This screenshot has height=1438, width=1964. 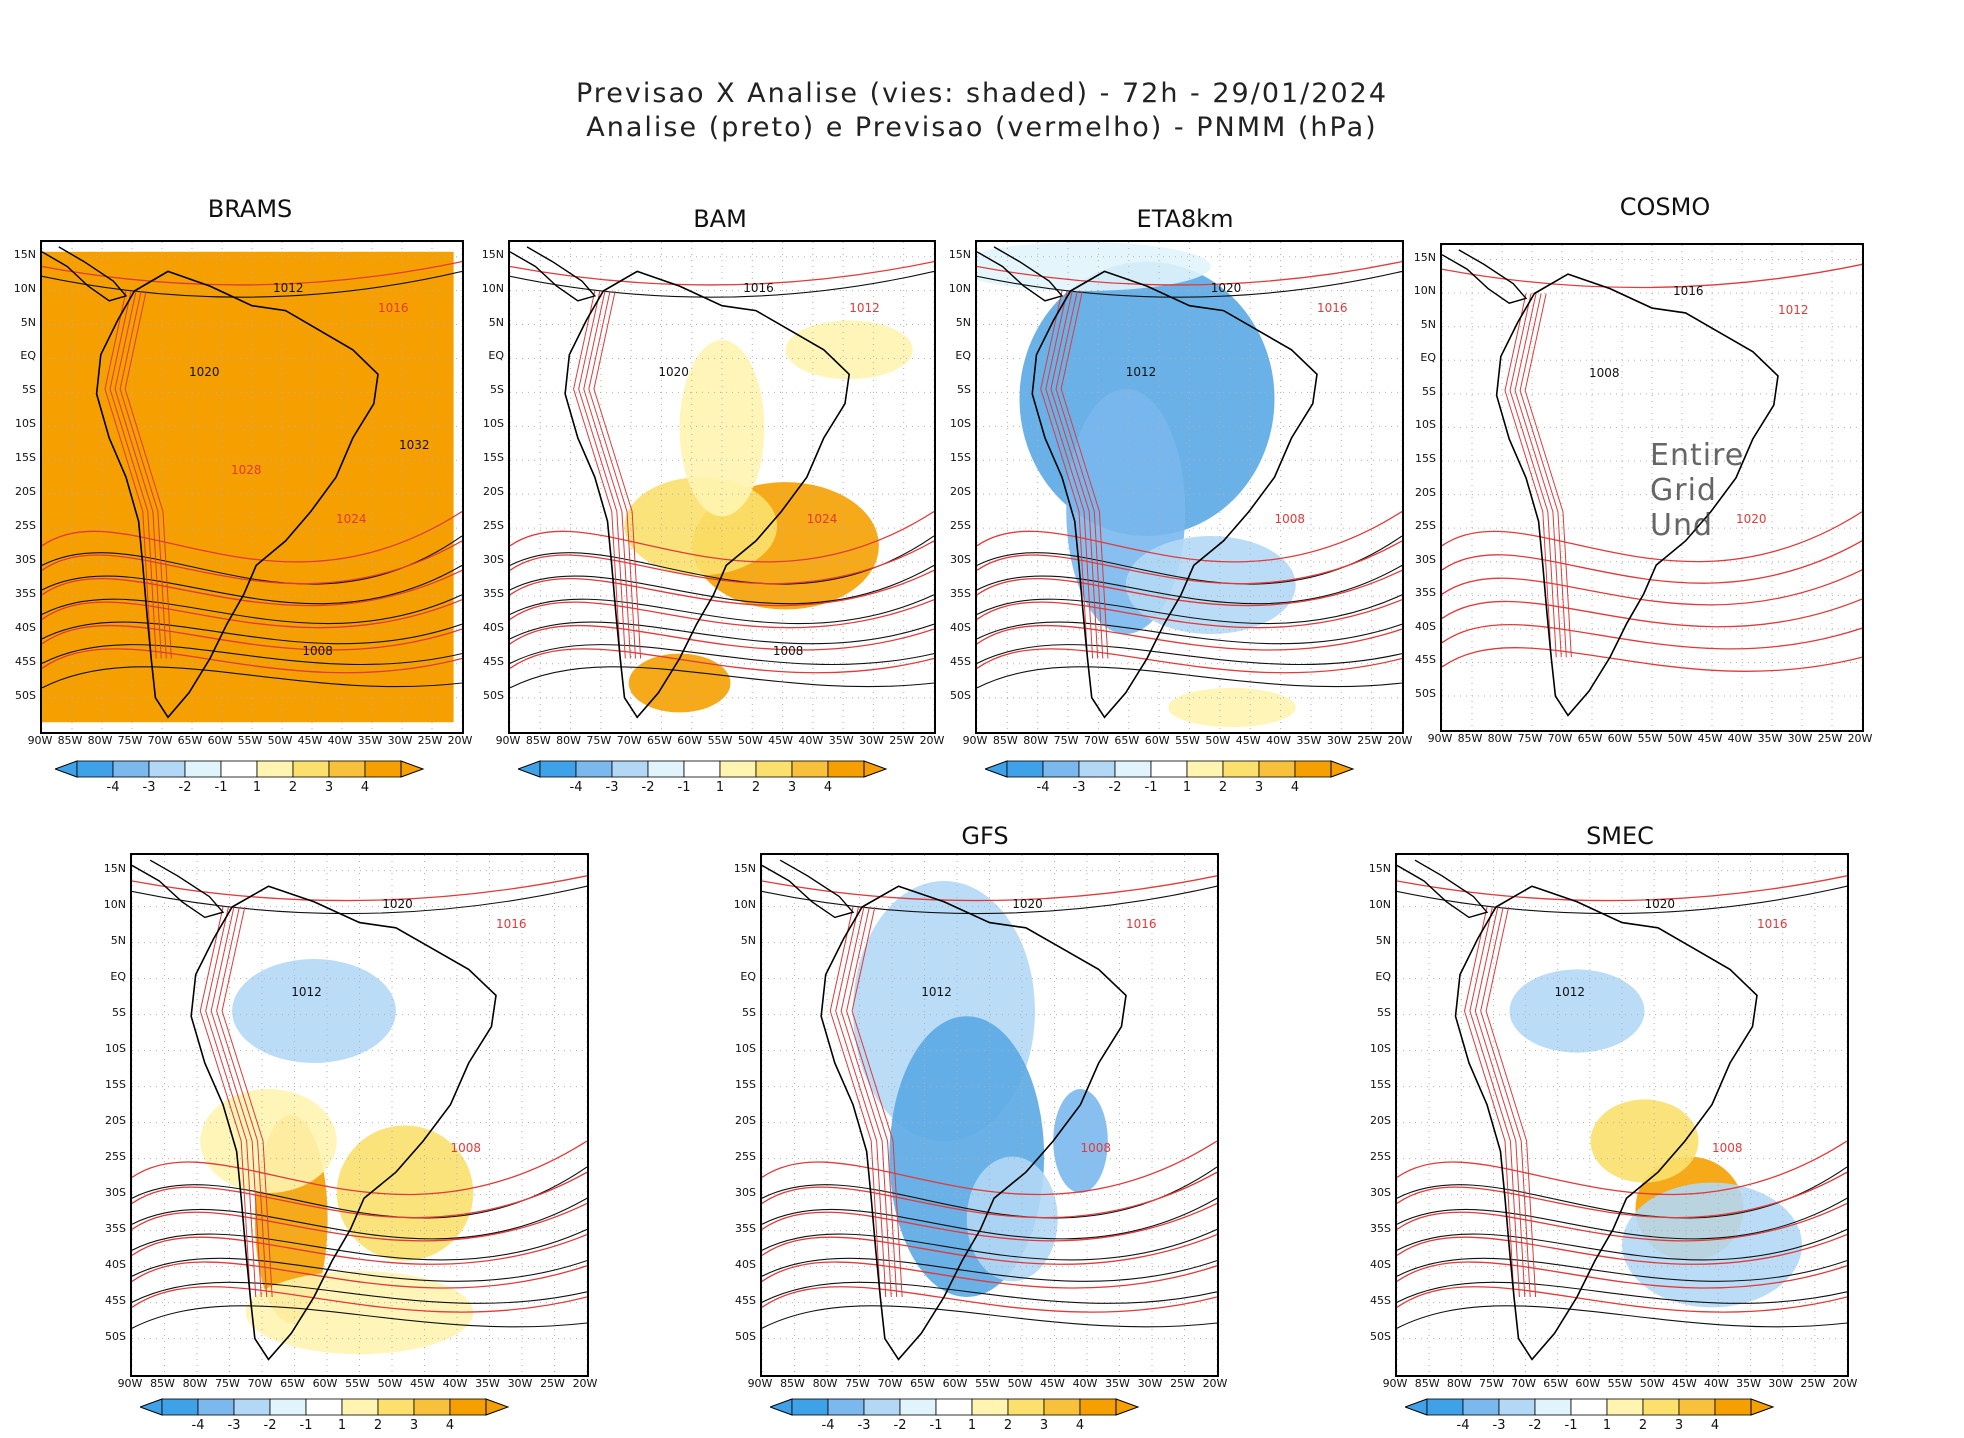 What do you see at coordinates (857, 1383) in the screenshot?
I see `longitude-tick-label: 75W` at bounding box center [857, 1383].